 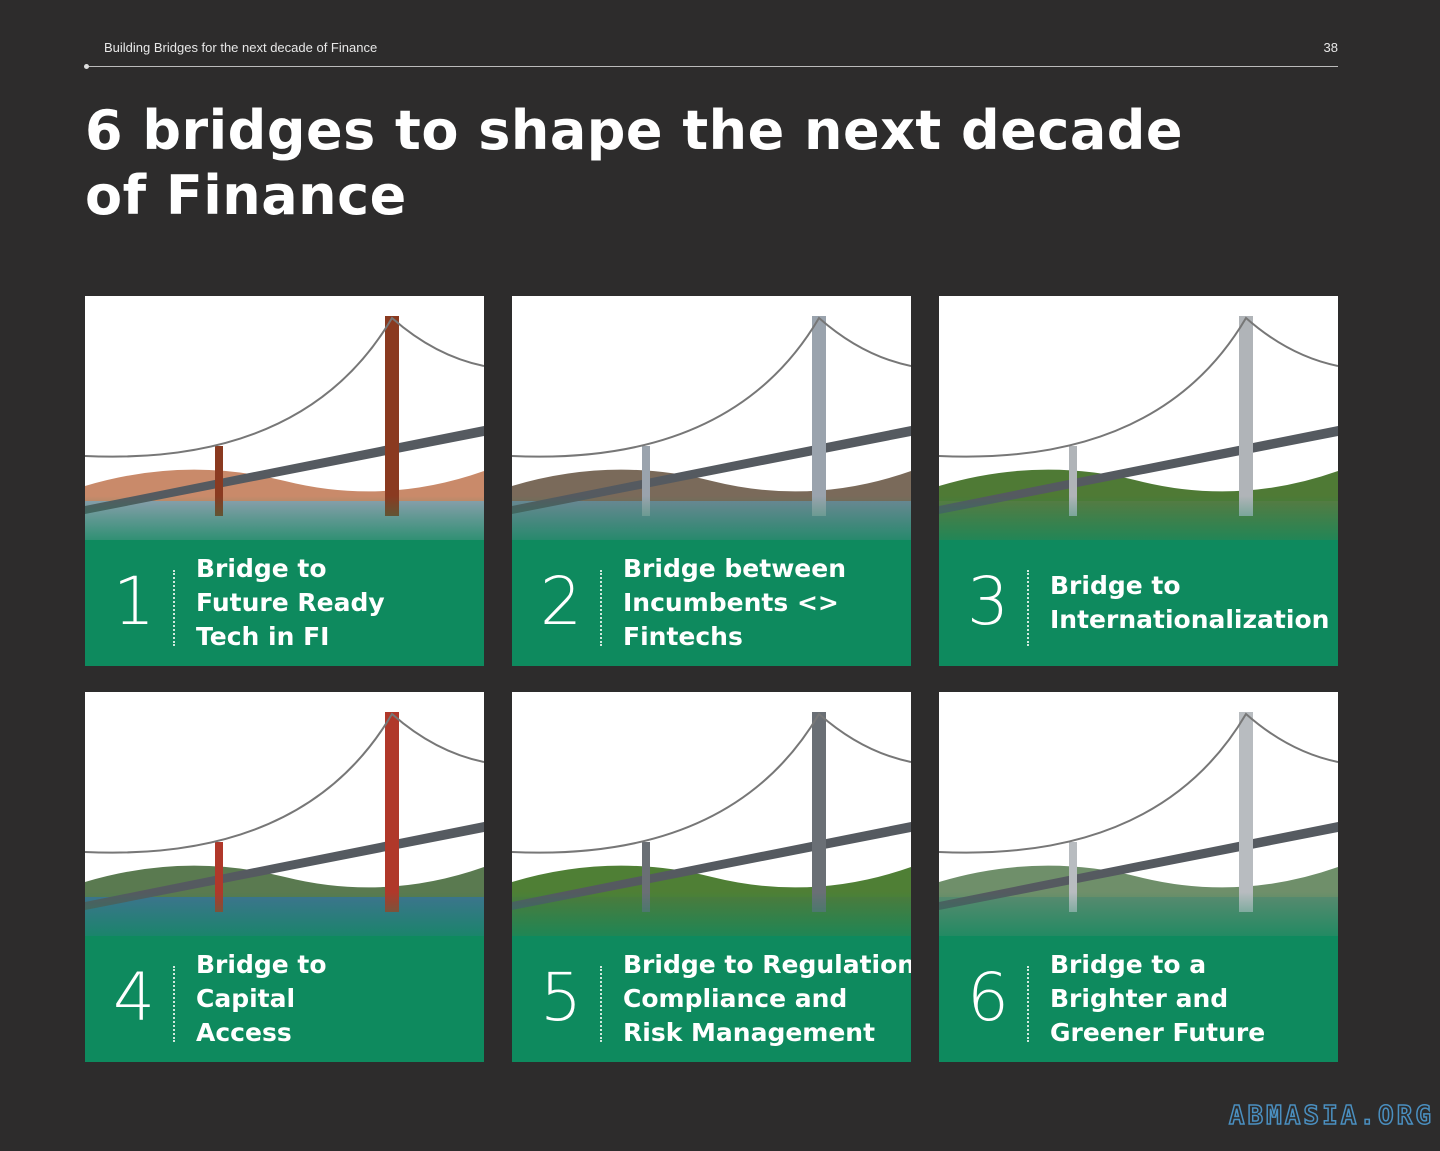 What do you see at coordinates (711, 66) in the screenshot?
I see `header-rule` at bounding box center [711, 66].